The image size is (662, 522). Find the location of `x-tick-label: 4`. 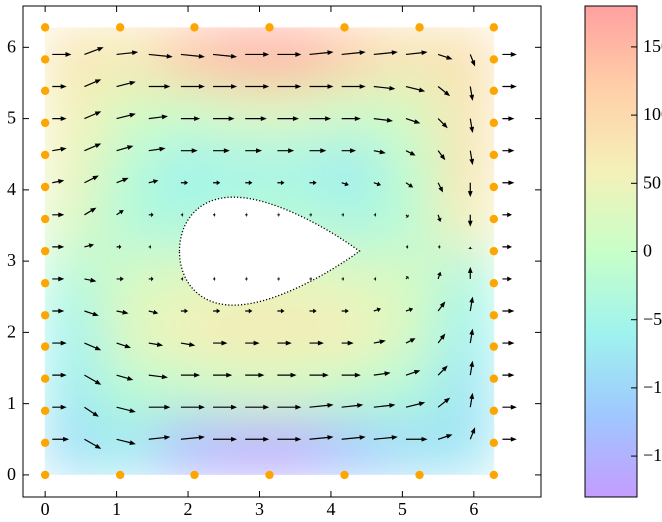

x-tick-label: 4 is located at coordinates (330, 509).